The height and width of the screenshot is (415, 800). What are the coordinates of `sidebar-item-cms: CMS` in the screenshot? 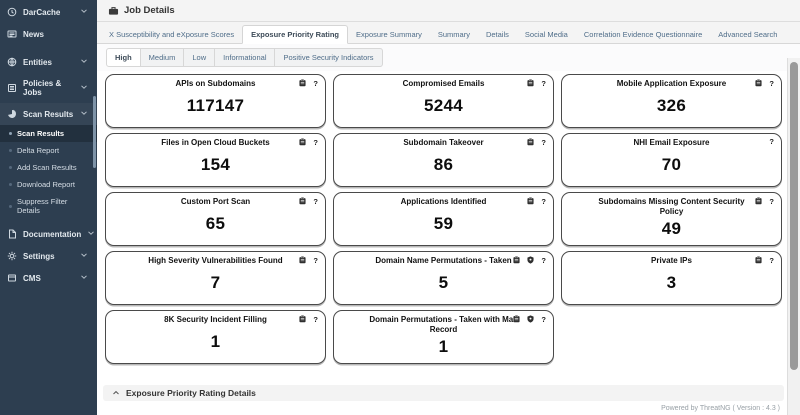 It's located at (48, 278).